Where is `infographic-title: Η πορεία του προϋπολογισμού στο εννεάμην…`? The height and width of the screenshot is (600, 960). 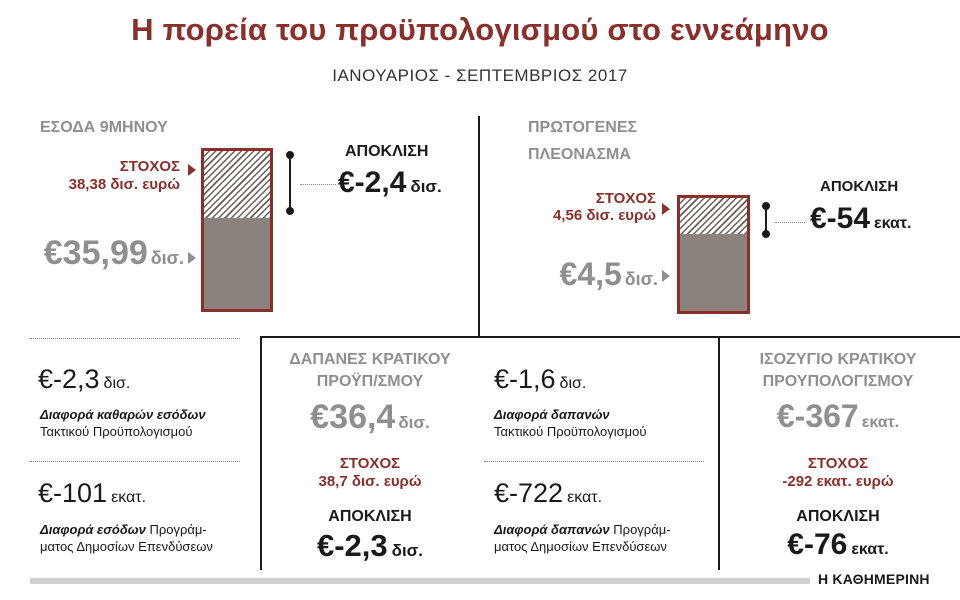
infographic-title: Η πορεία του προϋπολογισμού στο εννεάμην… is located at coordinates (480, 29).